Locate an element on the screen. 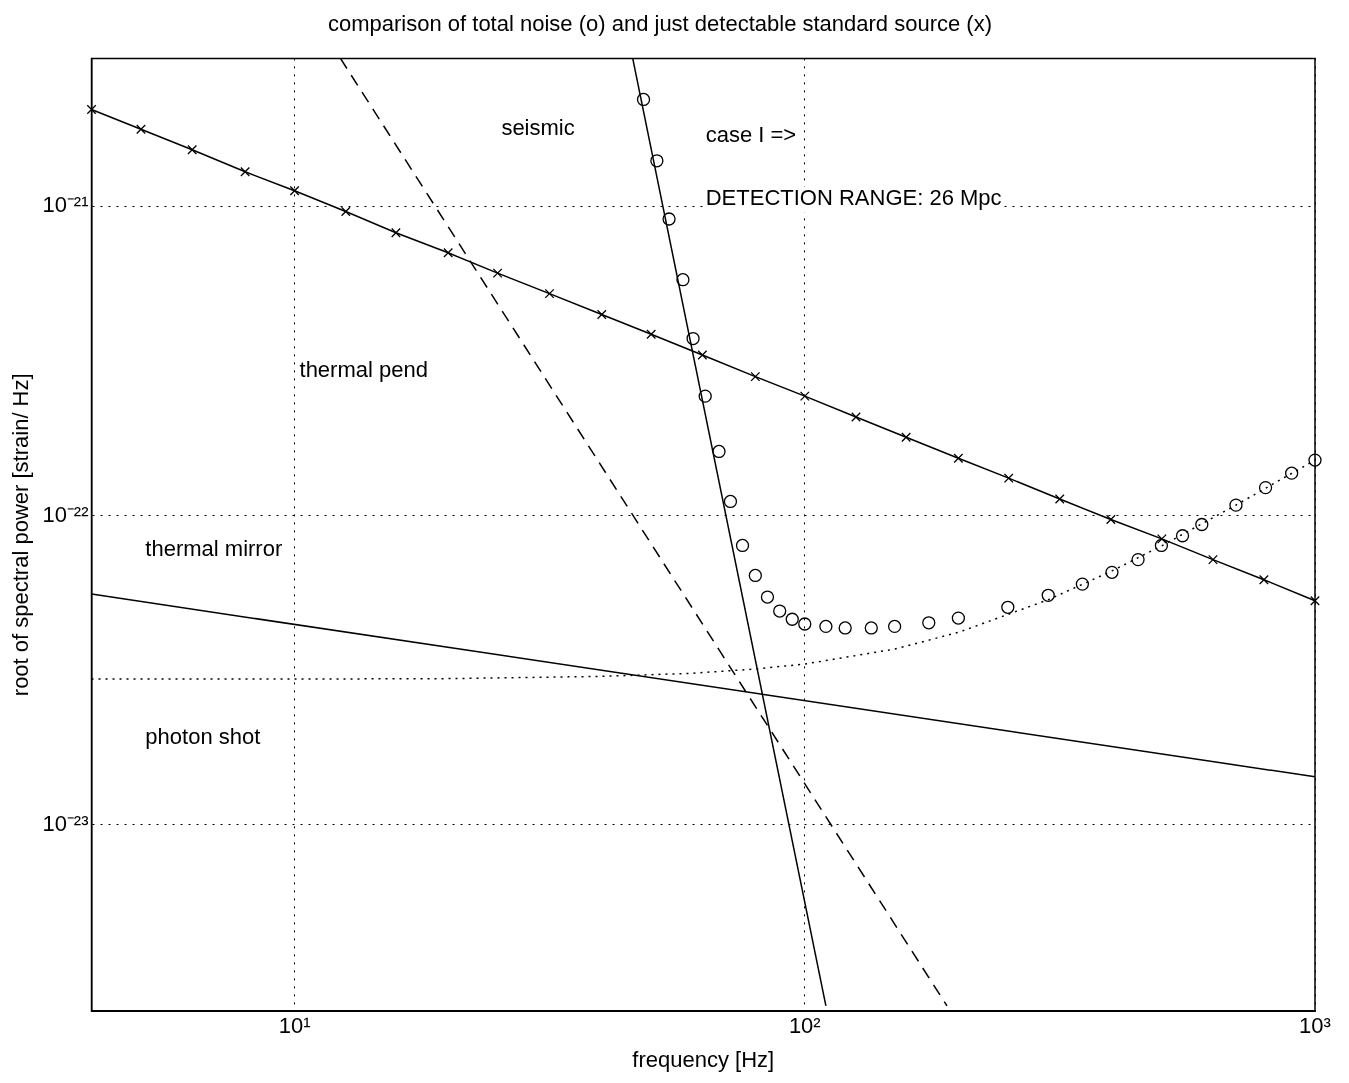  x-tick-label: 10³ is located at coordinates (1315, 1026).